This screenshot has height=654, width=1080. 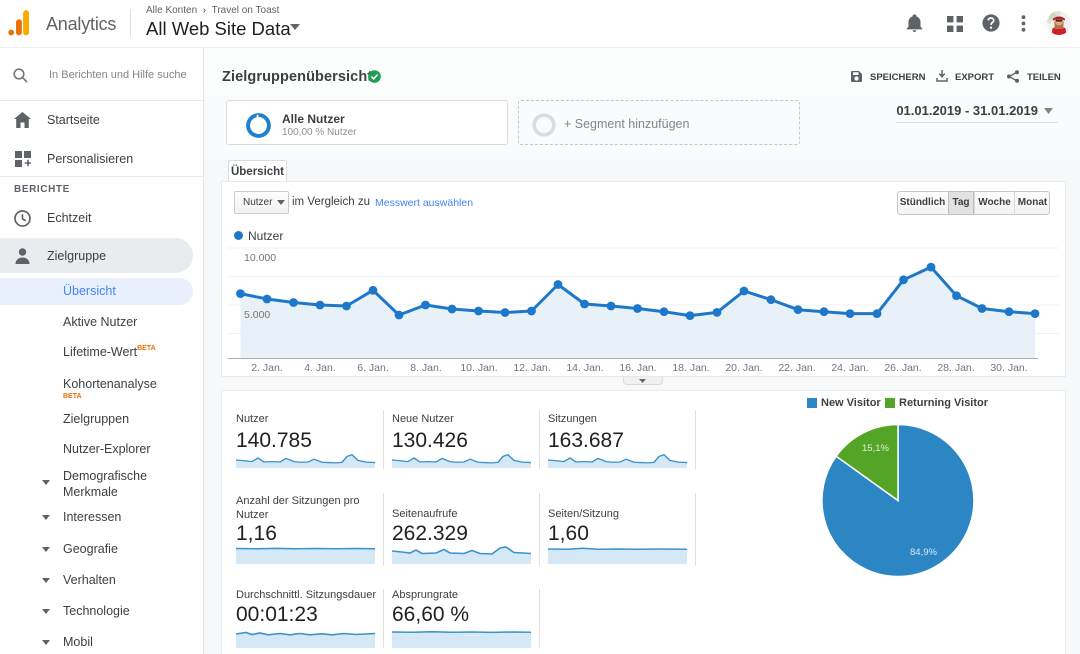 What do you see at coordinates (426, 368) in the screenshot?
I see `svg-text: 8. Jan.` at bounding box center [426, 368].